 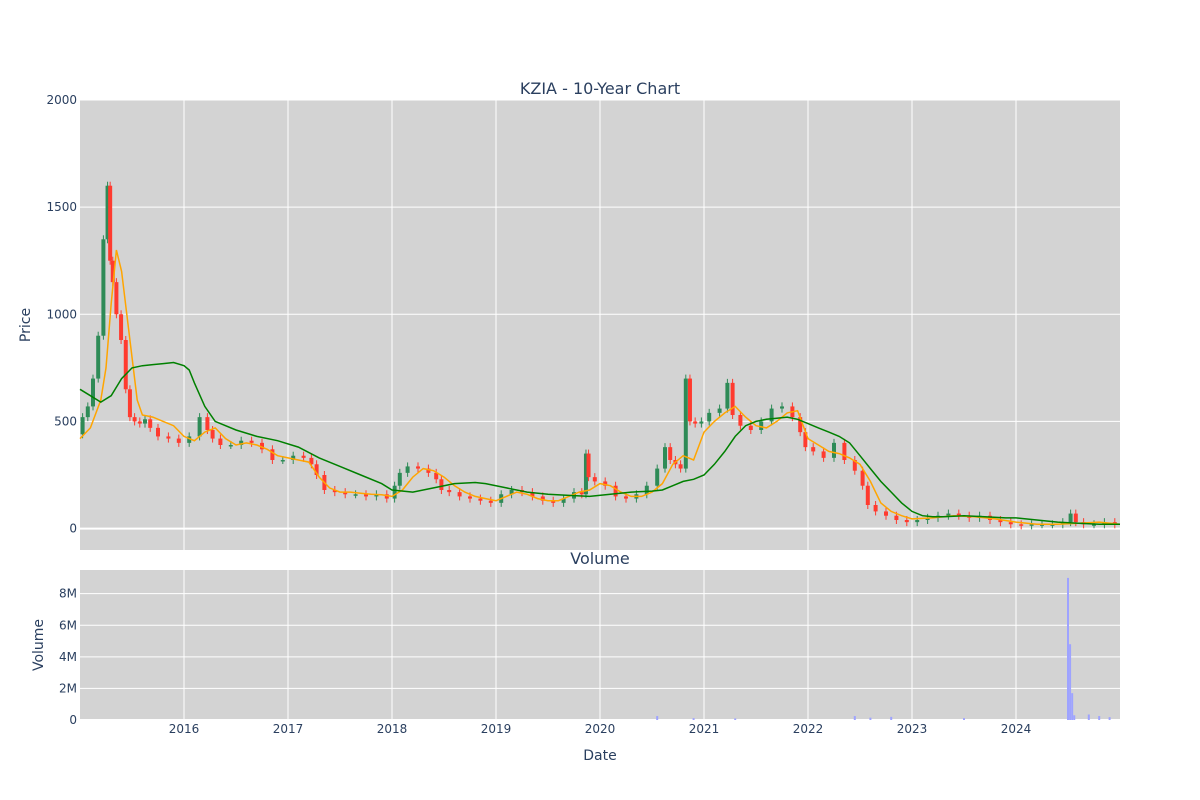 I want to click on price-y-tick-label: 1000, so click(x=61, y=314).